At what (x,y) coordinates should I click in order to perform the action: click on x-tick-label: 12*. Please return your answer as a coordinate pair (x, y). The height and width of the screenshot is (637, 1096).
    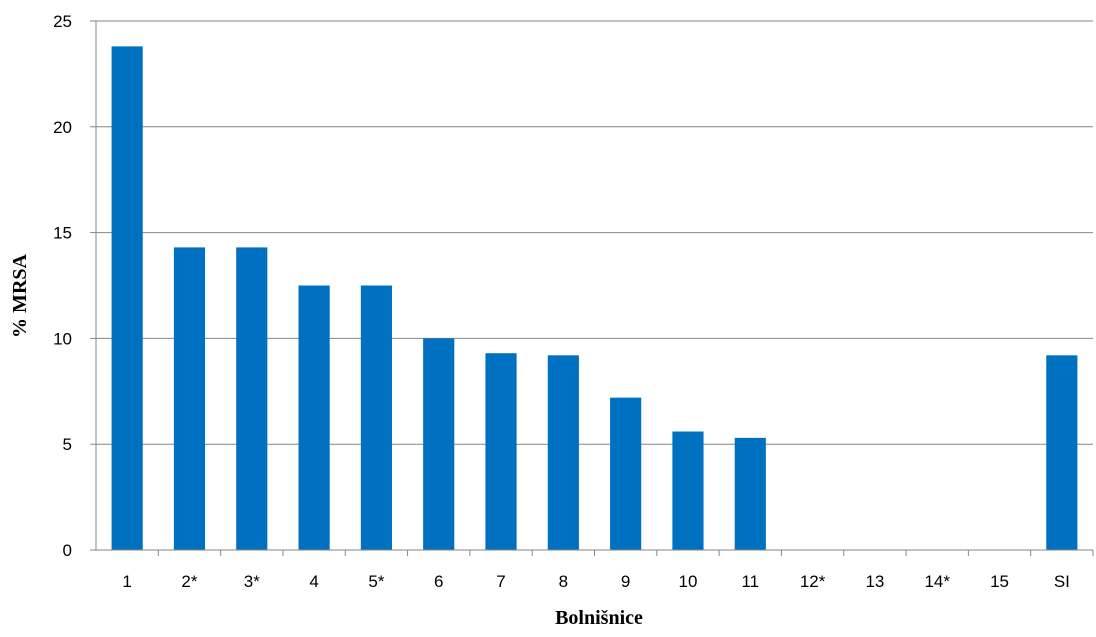
    Looking at the image, I should click on (813, 581).